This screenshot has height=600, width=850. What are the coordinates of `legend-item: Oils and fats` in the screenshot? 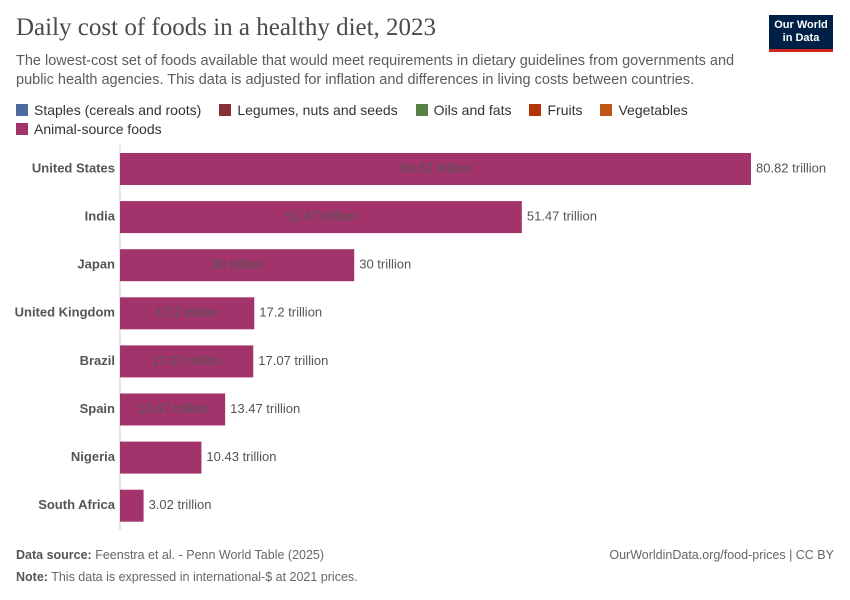 It's located at (463, 109).